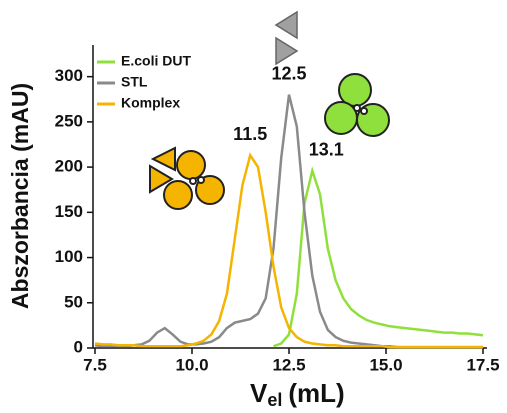  Describe the element at coordinates (286, 38) in the screenshot. I see `stl-icon` at that location.